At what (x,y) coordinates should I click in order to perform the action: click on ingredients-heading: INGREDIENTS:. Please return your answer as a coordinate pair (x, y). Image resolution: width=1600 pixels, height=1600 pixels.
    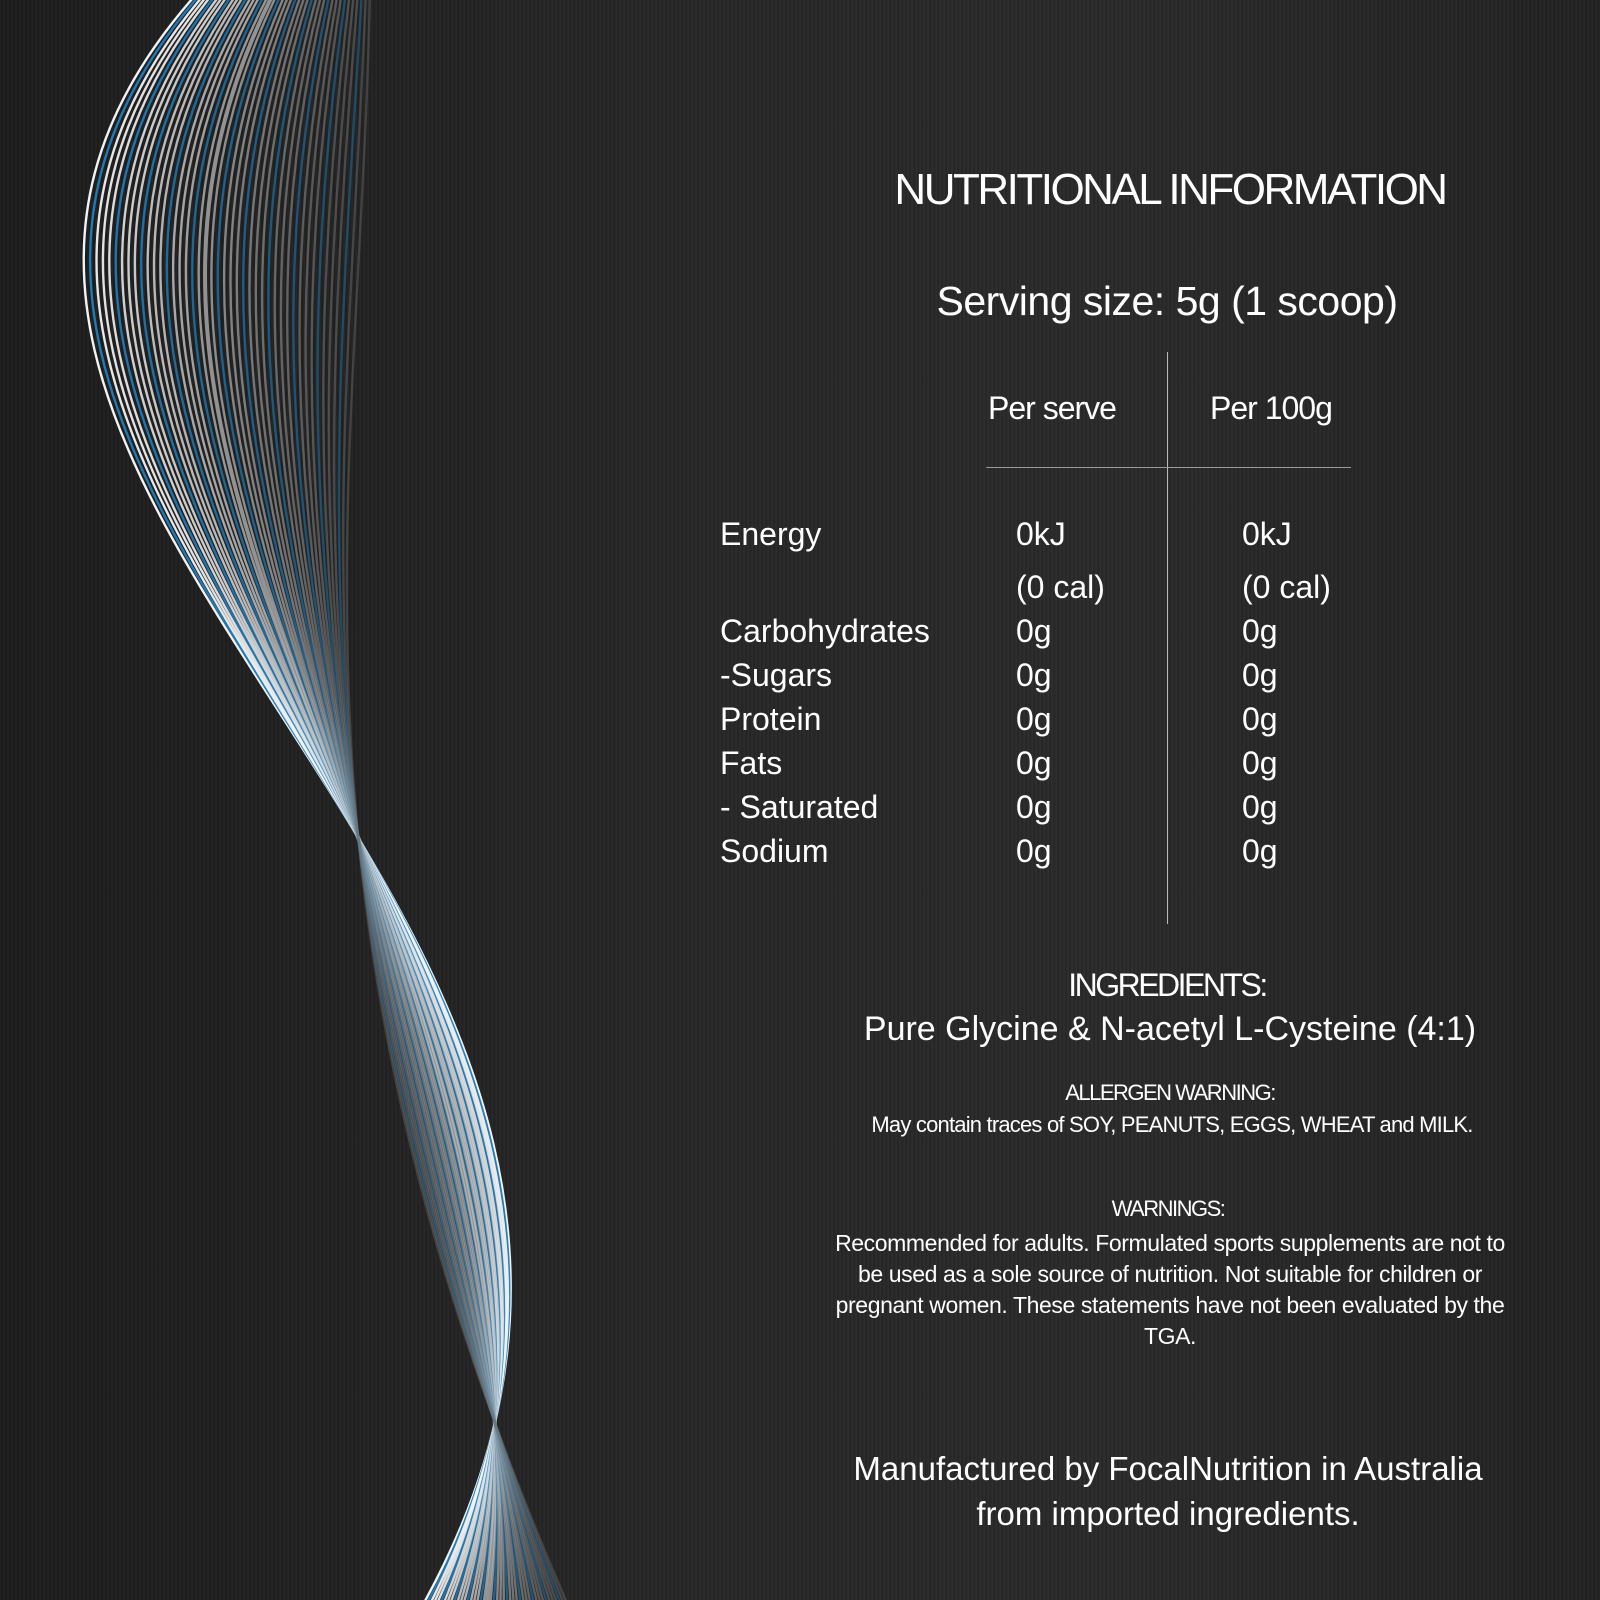
    Looking at the image, I should click on (1168, 985).